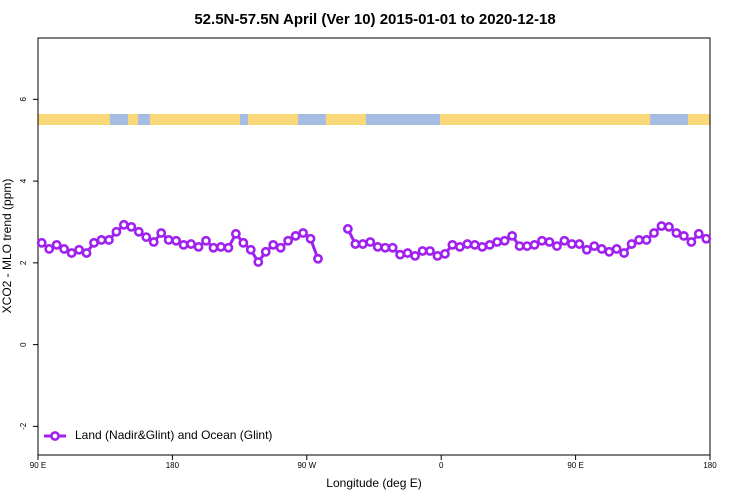  What do you see at coordinates (55, 436) in the screenshot?
I see `legend-marker` at bounding box center [55, 436].